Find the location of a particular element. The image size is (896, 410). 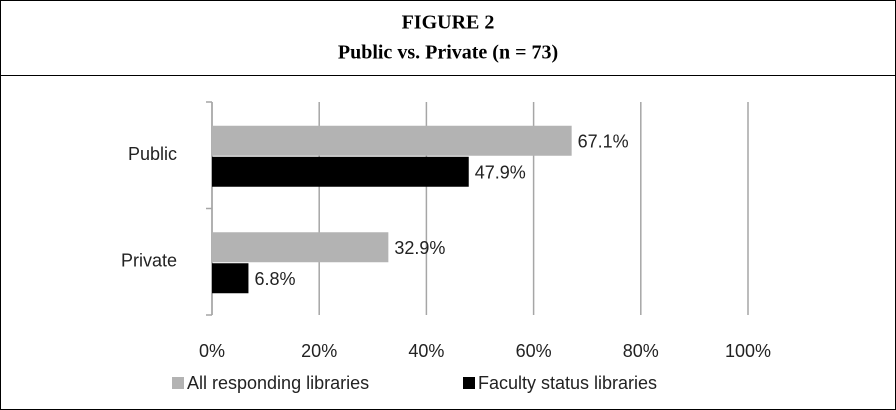

y-tick-label: Private is located at coordinates (149, 261).